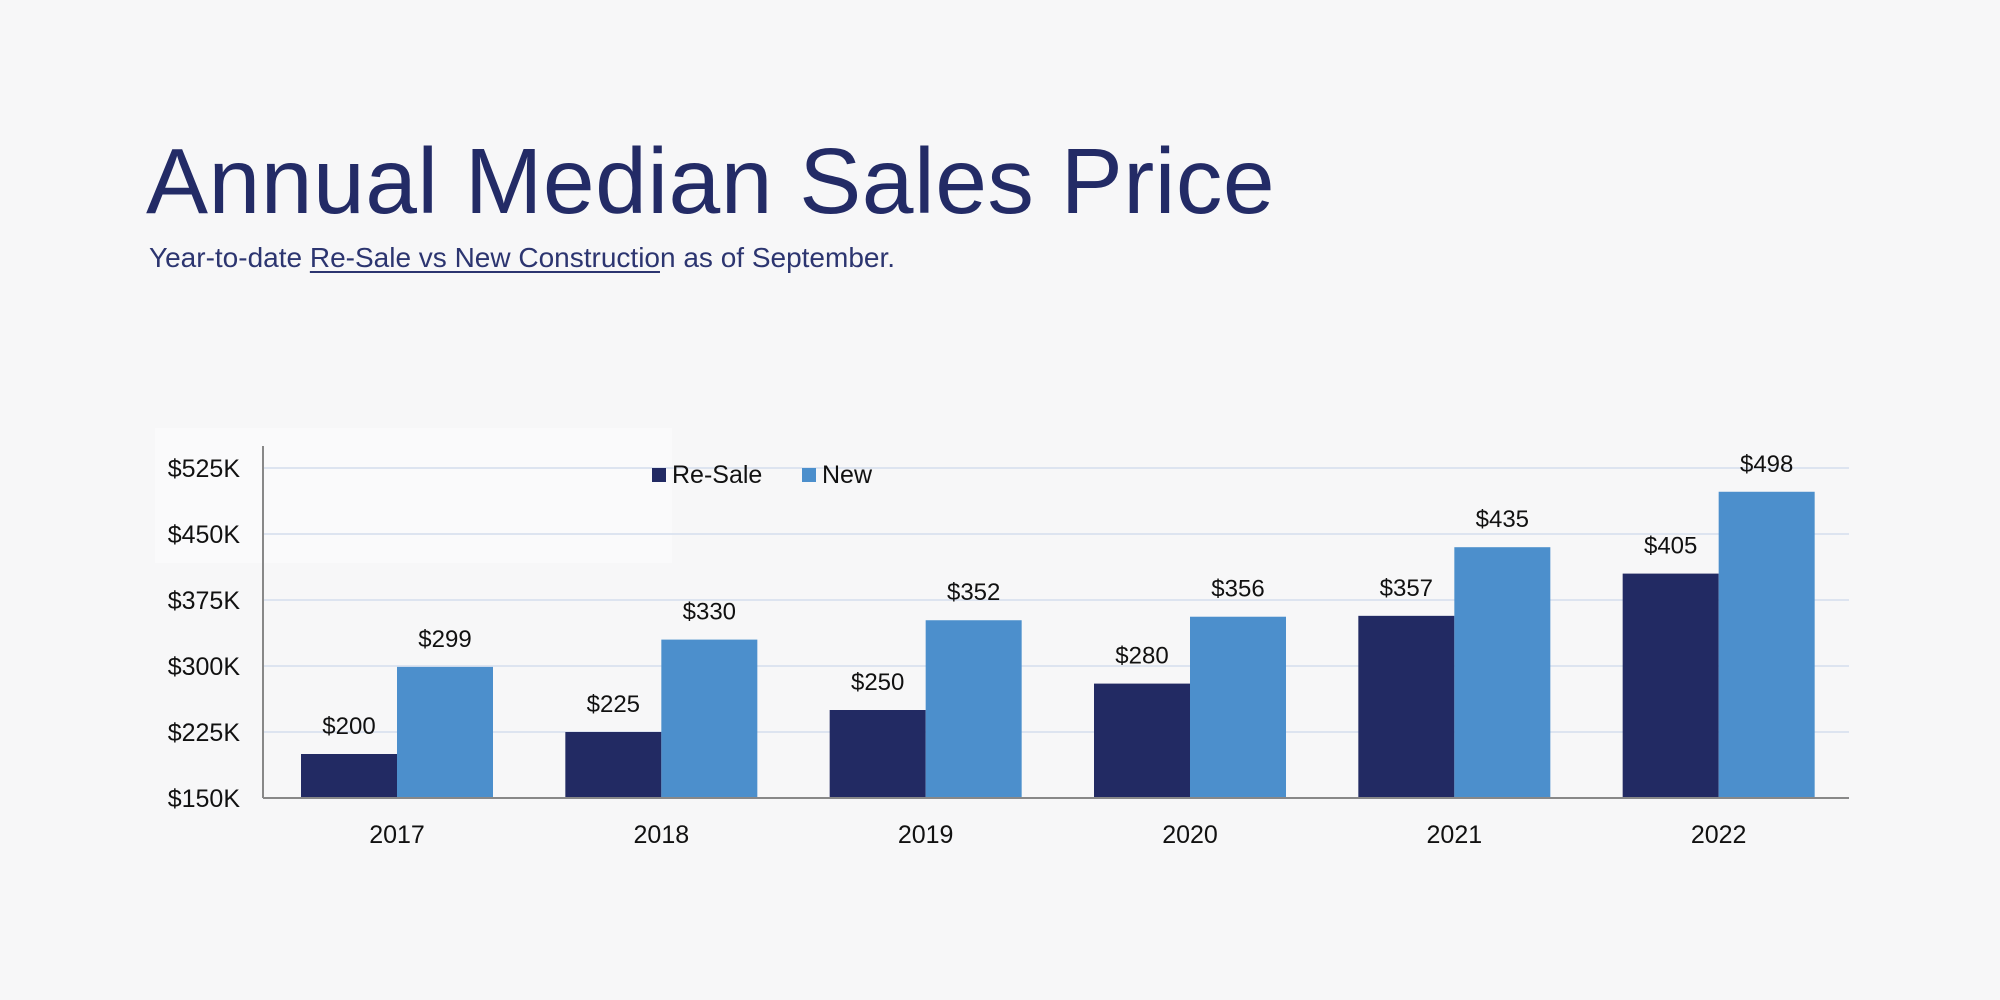 The height and width of the screenshot is (1000, 2000). I want to click on bar-new-2021, so click(1502, 672).